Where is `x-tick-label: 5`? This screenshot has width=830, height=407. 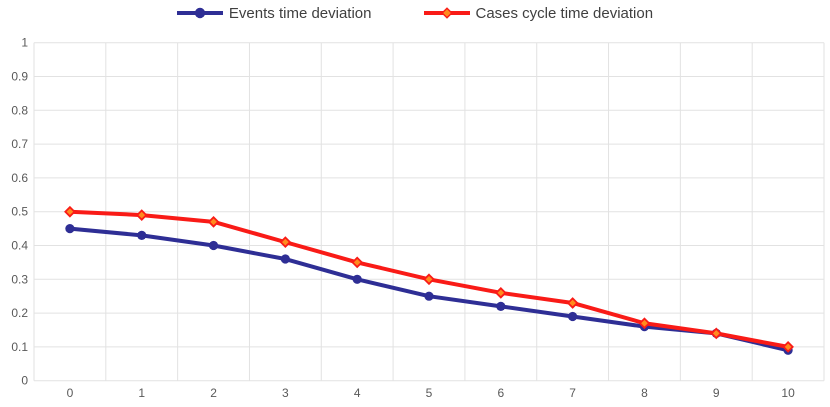 x-tick-label: 5 is located at coordinates (429, 393).